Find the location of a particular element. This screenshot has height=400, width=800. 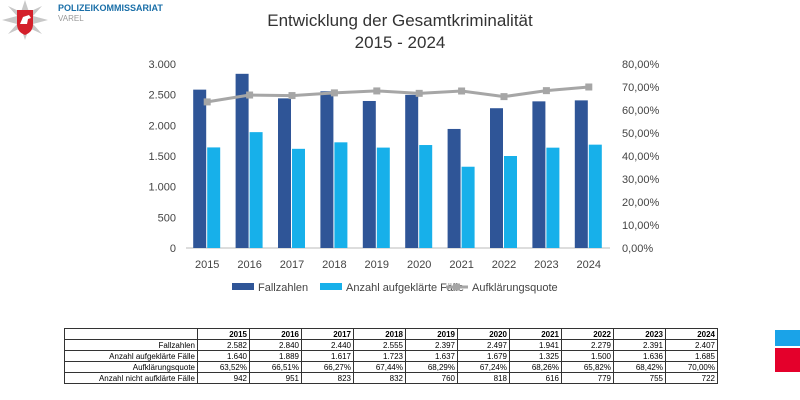

y2-tick-label: 70,00% is located at coordinates (641, 88).